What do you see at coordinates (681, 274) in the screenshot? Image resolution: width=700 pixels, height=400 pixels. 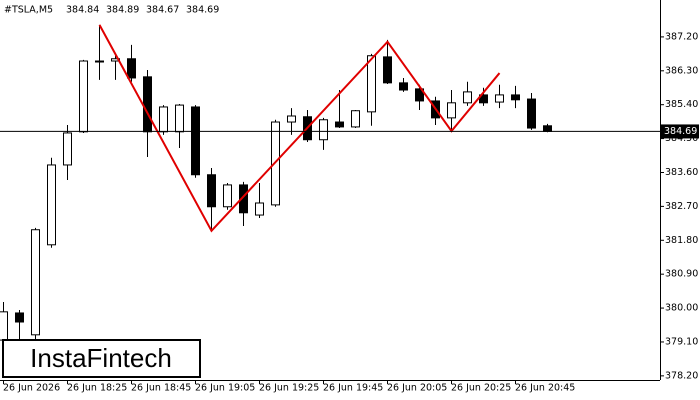 I see `y-tick-label: 380.90` at bounding box center [681, 274].